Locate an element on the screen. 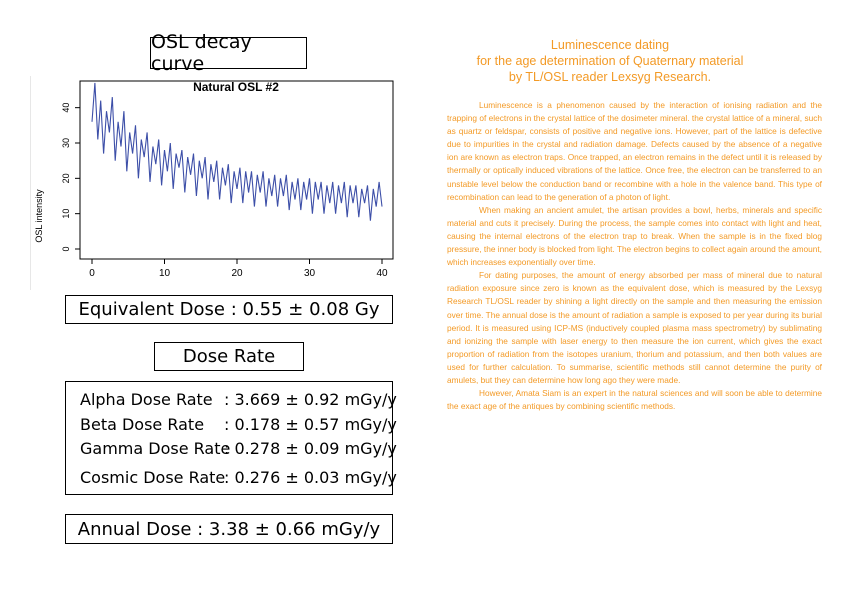 The image size is (842, 595). osl-decay-title: OSL decay curve is located at coordinates (228, 53).